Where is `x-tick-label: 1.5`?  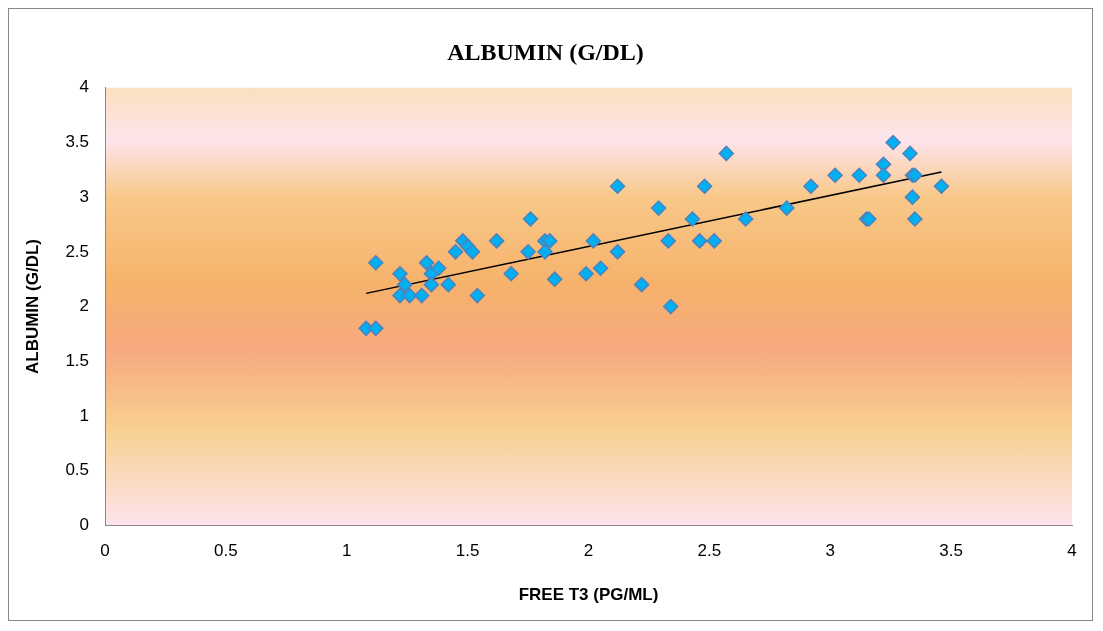 x-tick-label: 1.5 is located at coordinates (467, 551).